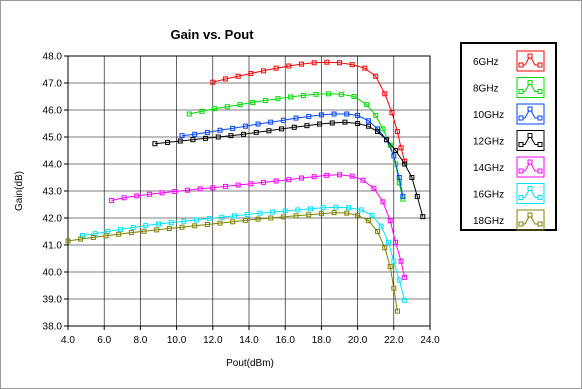 This screenshot has height=389, width=582. Describe the element at coordinates (53, 57) in the screenshot. I see `y-tick-label: 48.0` at that location.